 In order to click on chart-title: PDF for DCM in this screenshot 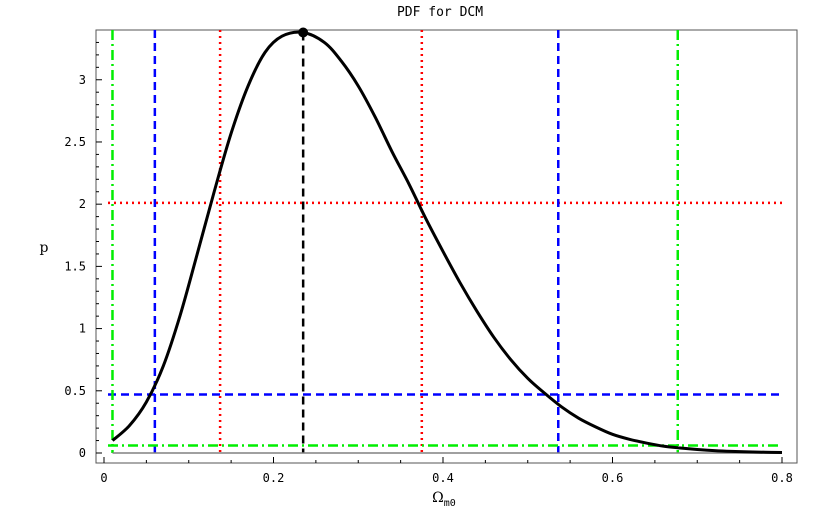, I will do `click(440, 12)`.